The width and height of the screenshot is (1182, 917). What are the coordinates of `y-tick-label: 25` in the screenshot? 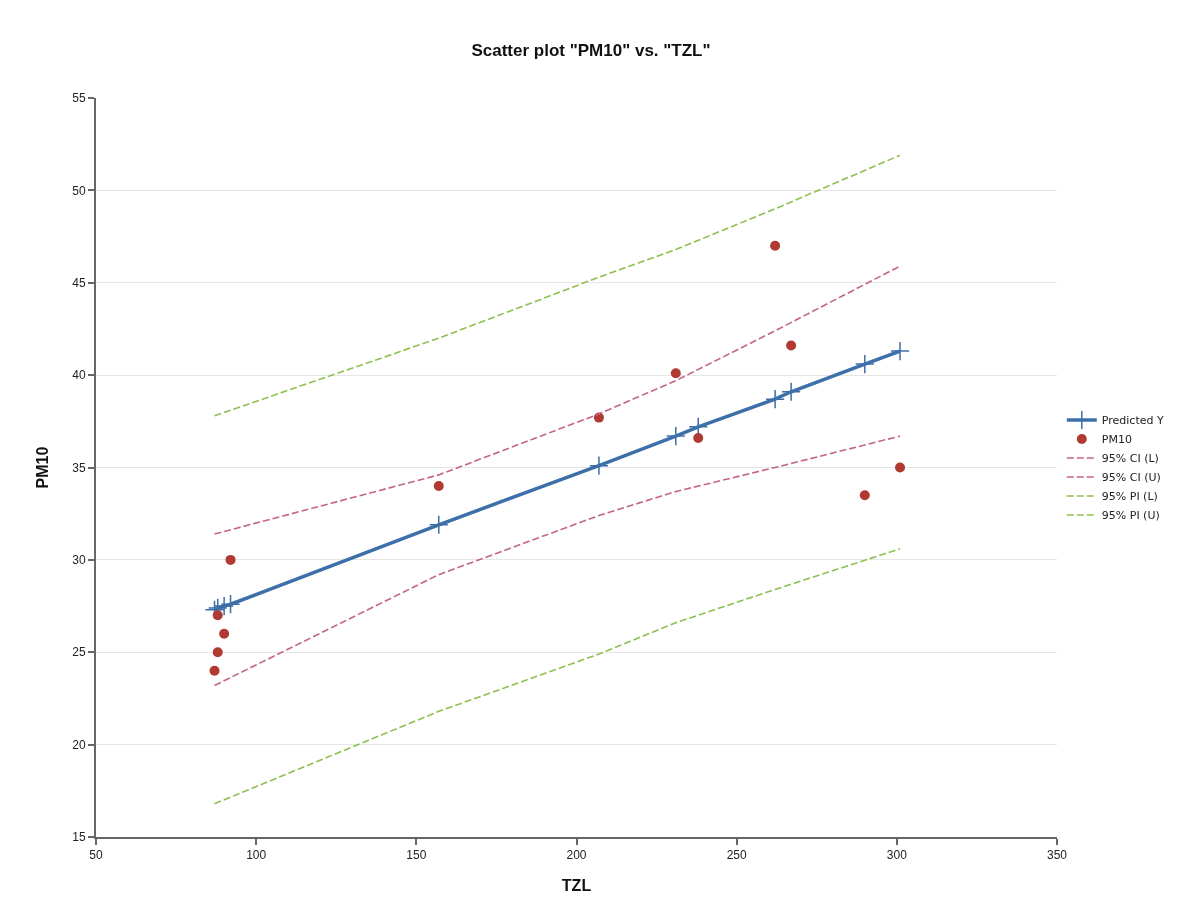 It's located at (79, 652).